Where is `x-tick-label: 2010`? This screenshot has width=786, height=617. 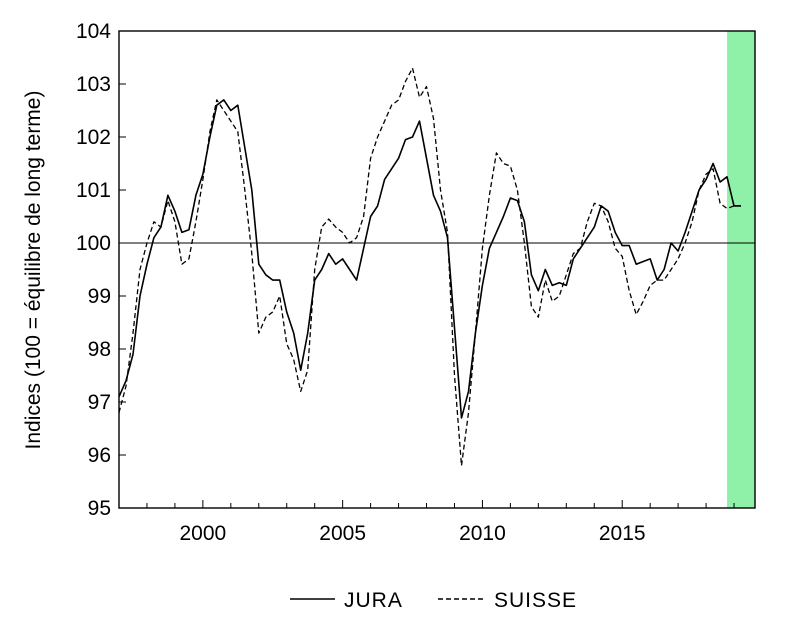 x-tick-label: 2010 is located at coordinates (482, 533).